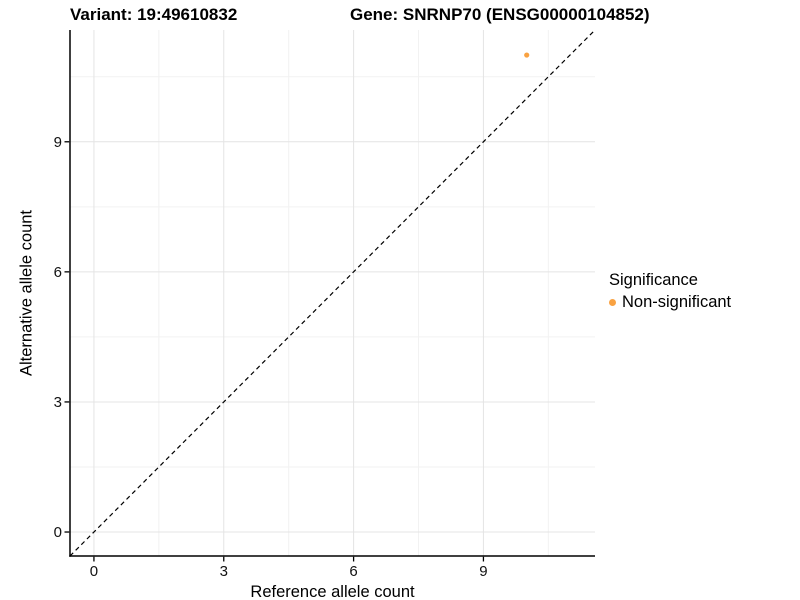 Image resolution: width=800 pixels, height=600 pixels. I want to click on legend-item: Non-significant, so click(670, 302).